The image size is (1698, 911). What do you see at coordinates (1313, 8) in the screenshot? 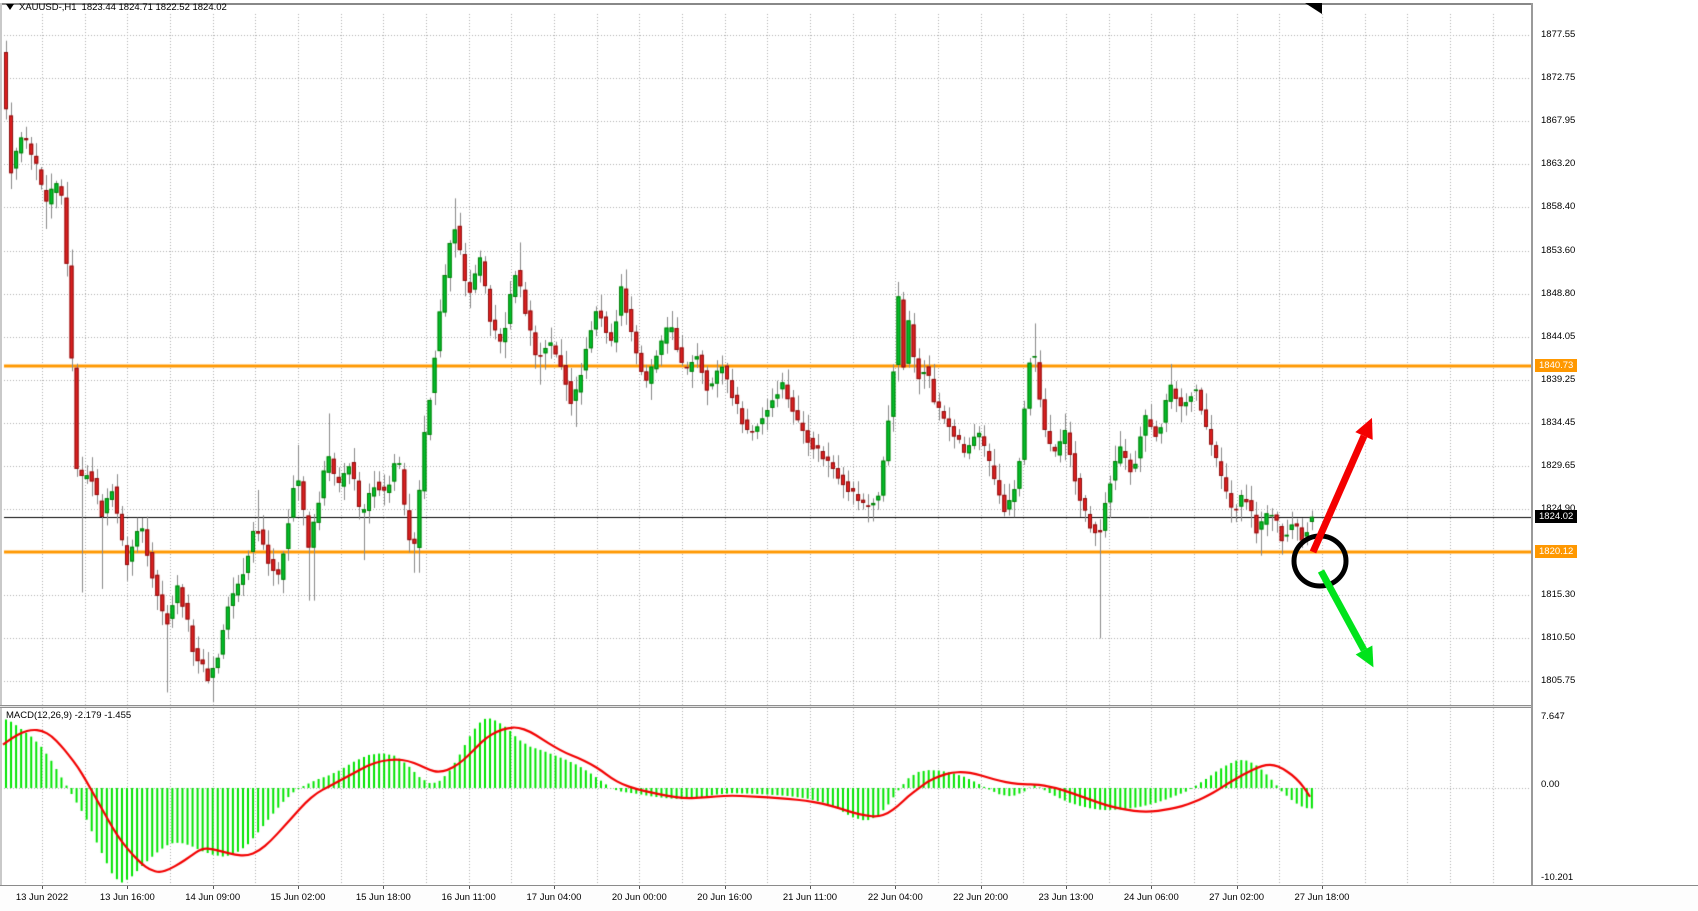
I see `corner-marker-icon` at bounding box center [1313, 8].